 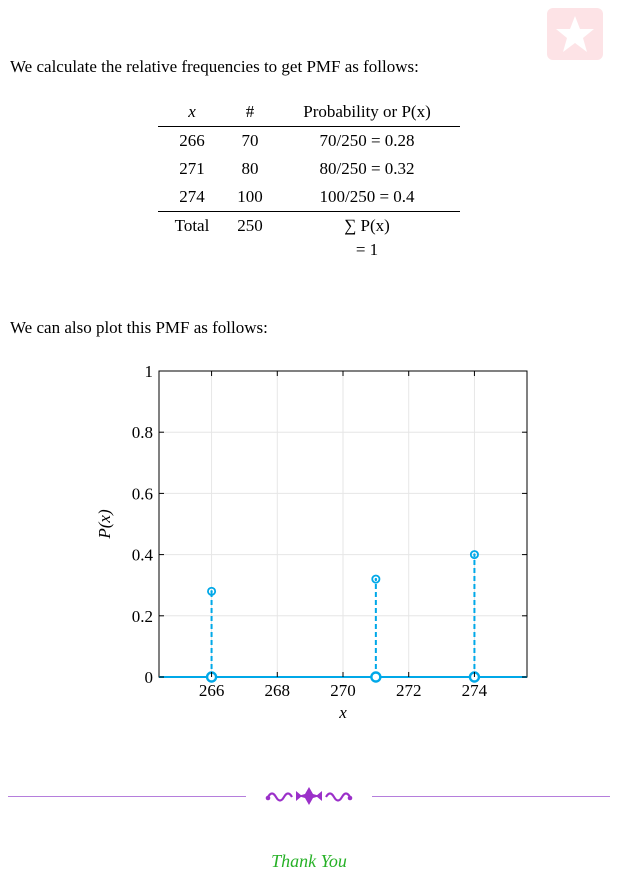 I want to click on total-label: Total, so click(x=192, y=225).